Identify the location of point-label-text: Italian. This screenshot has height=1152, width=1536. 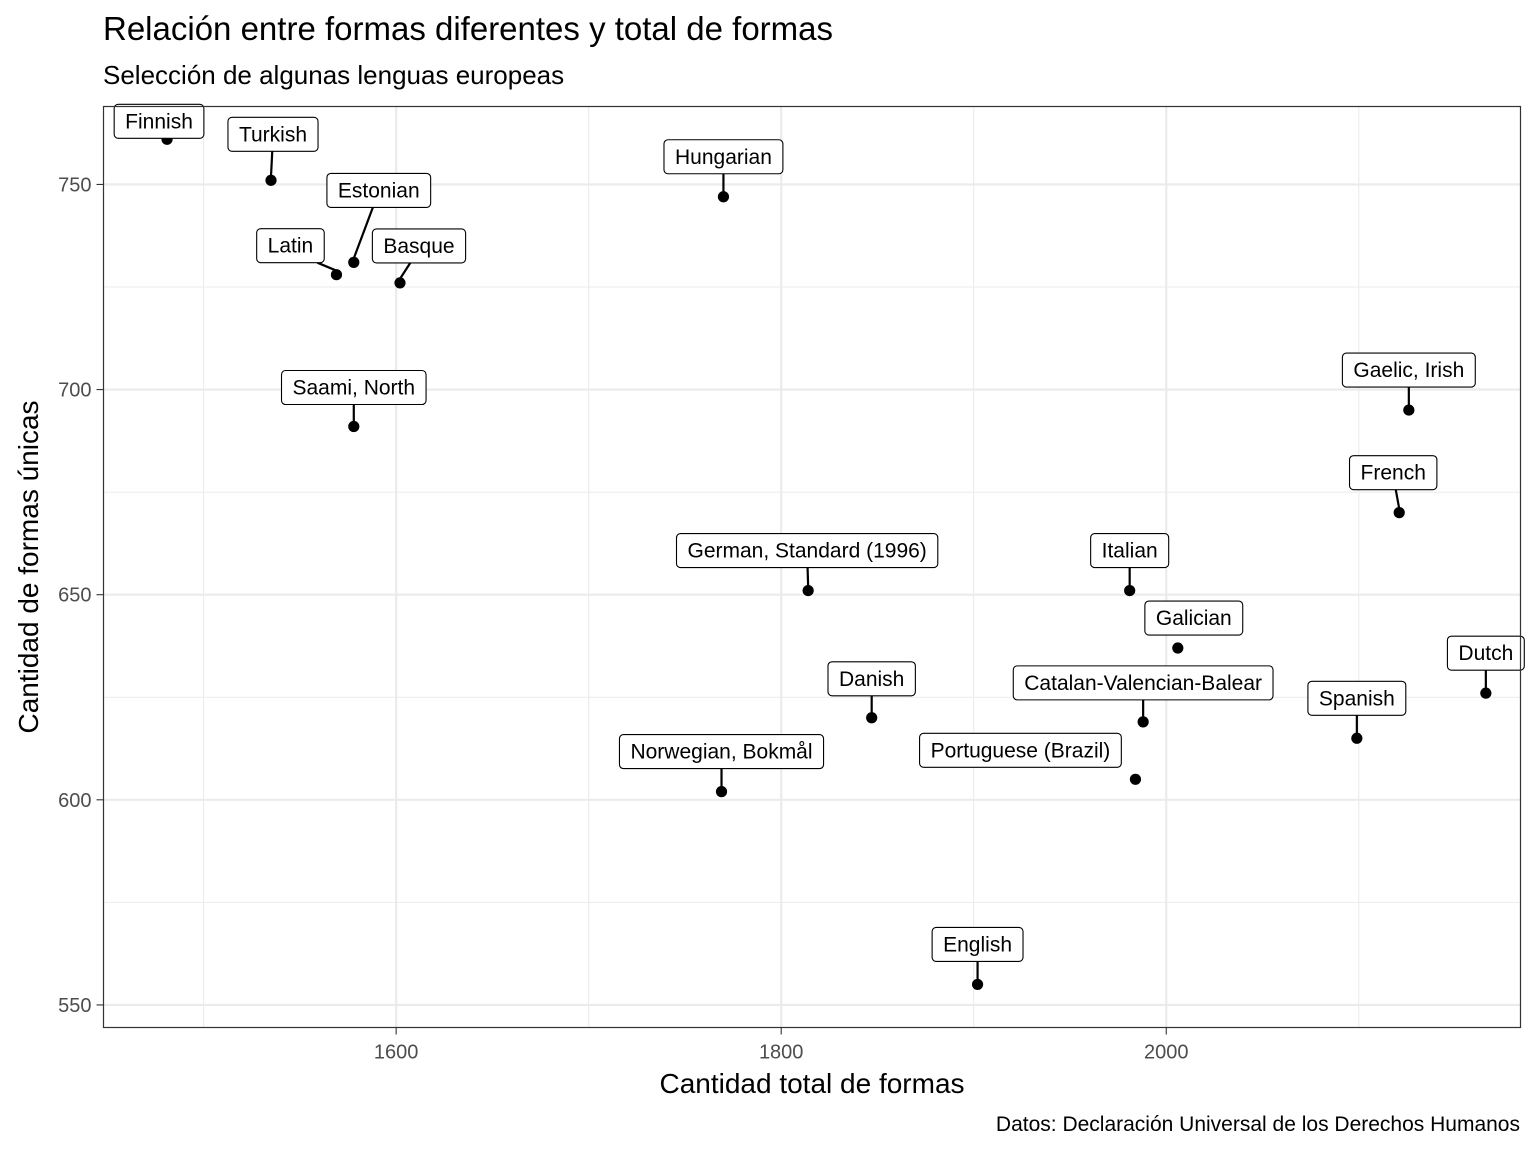
(1130, 551).